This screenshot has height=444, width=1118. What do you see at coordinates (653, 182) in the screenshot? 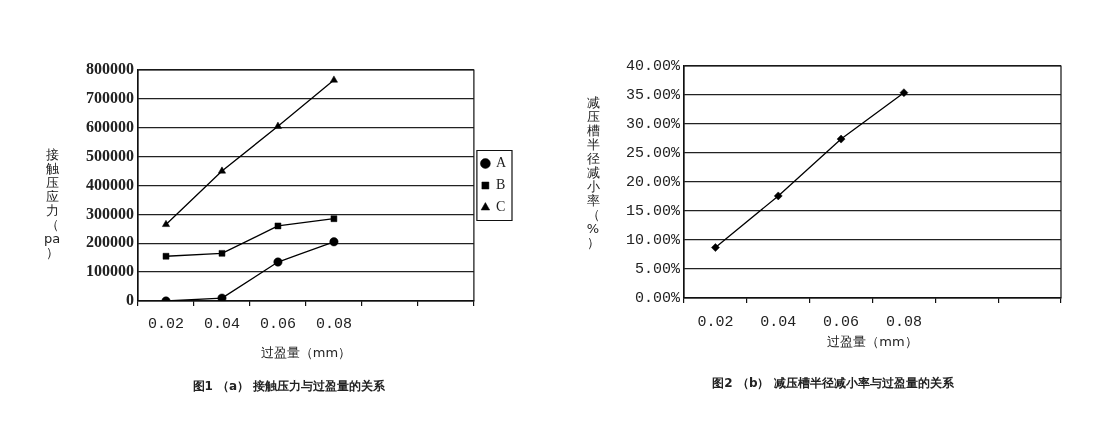
I see `y-tick-label: 20.00%` at bounding box center [653, 182].